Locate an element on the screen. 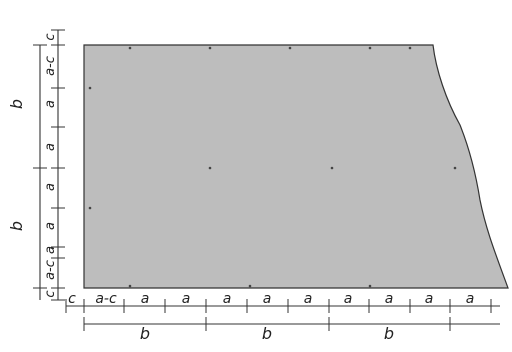  bottom-ticks is located at coordinates (278, 315).